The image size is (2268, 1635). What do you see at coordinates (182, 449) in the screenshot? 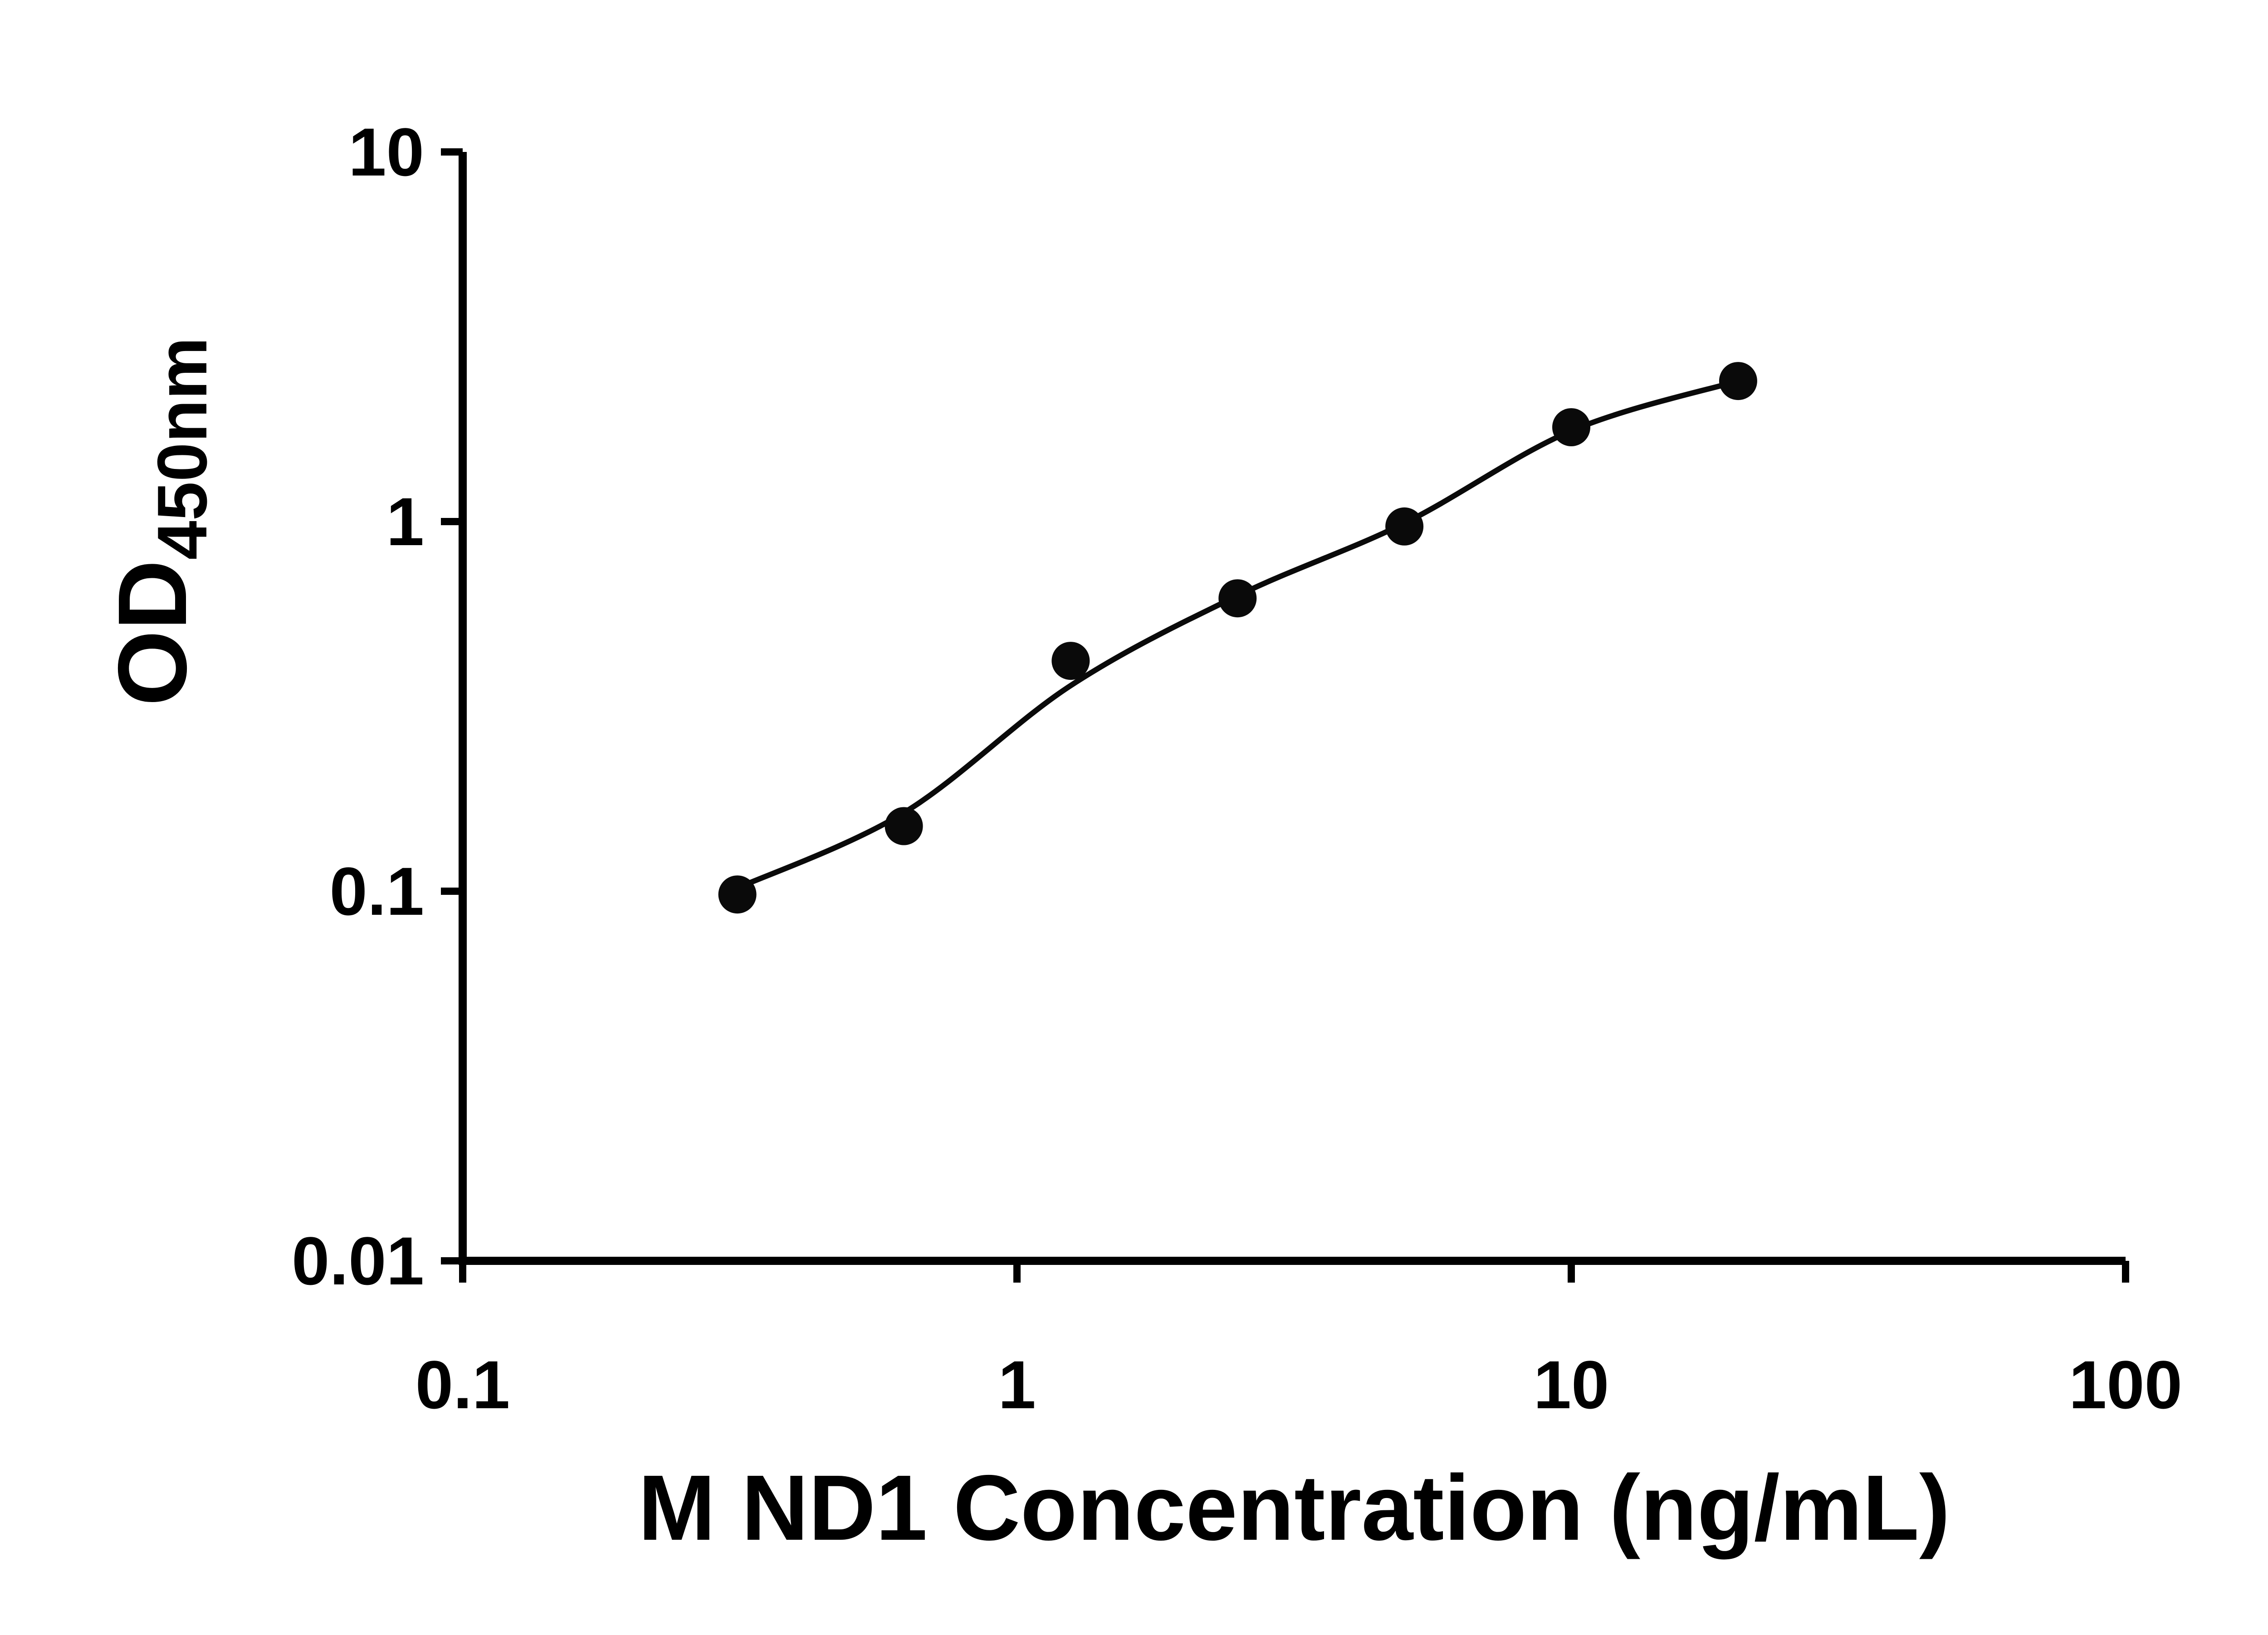
I see `y-axis-title-subscript: 450nm` at bounding box center [182, 449].